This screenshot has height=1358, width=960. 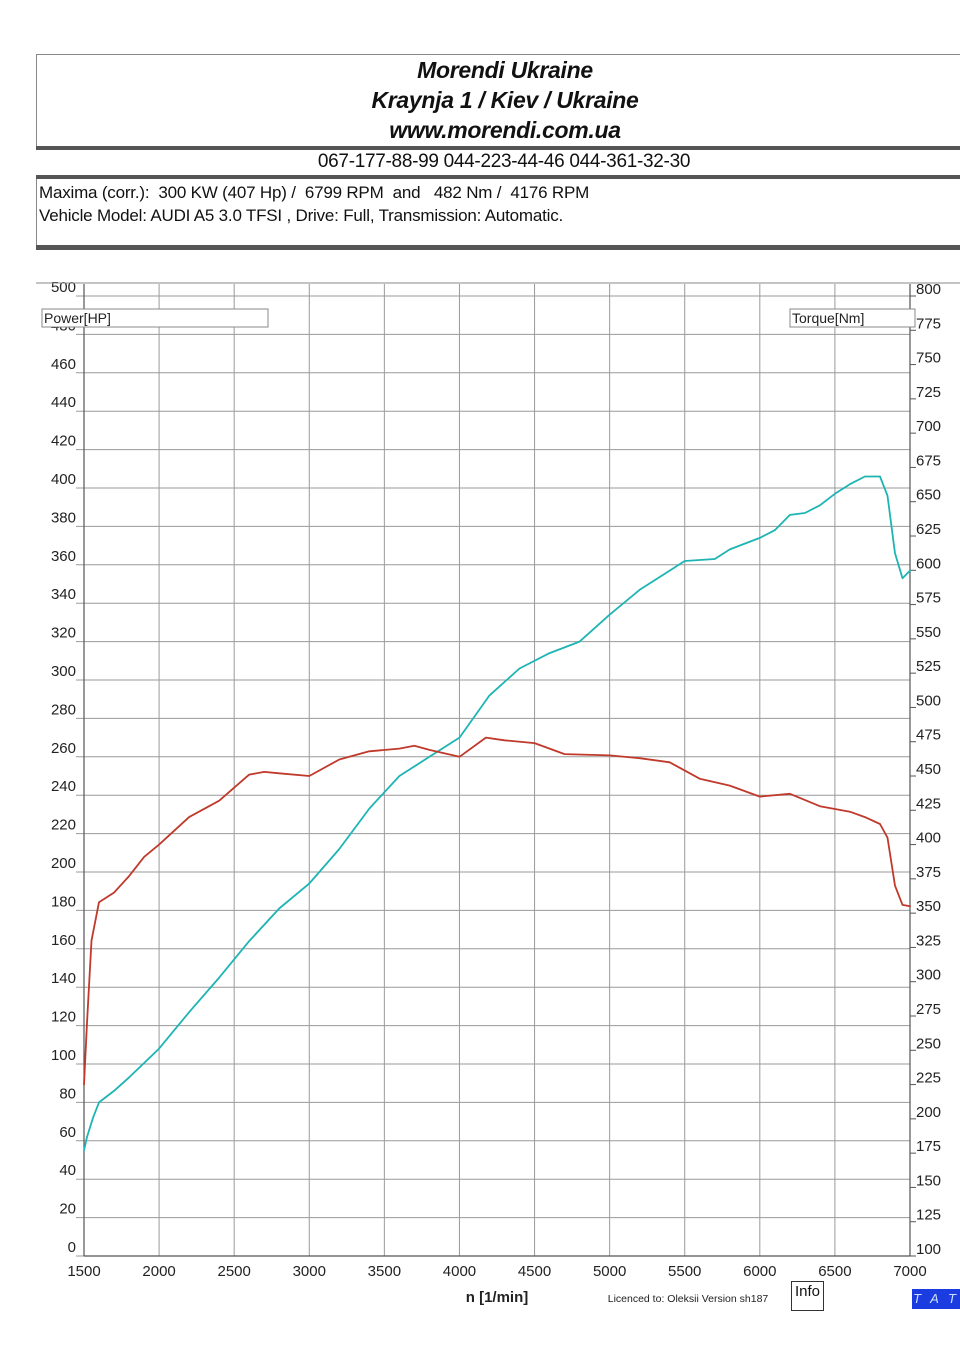 I want to click on right-tick-label: 100, so click(x=928, y=1249).